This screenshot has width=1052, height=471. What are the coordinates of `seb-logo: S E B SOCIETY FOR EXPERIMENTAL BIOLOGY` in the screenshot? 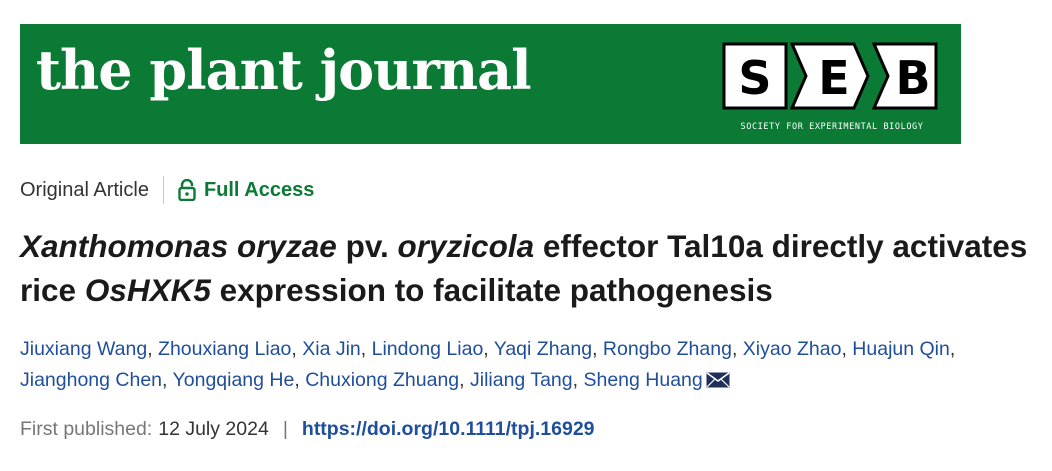 It's located at (832, 89).